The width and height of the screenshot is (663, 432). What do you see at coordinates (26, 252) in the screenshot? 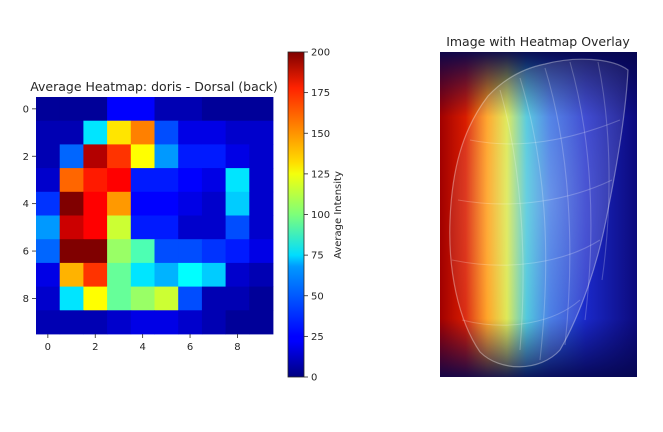
I see `y-tick-label: 6` at bounding box center [26, 252].